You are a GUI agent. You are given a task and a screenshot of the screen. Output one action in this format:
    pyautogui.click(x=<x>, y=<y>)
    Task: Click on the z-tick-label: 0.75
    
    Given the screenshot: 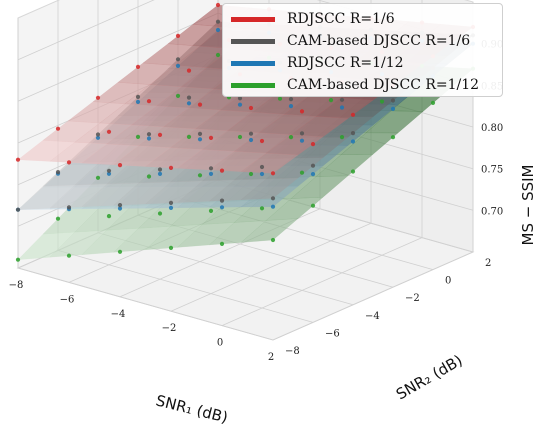 What is the action you would take?
    pyautogui.click(x=492, y=170)
    